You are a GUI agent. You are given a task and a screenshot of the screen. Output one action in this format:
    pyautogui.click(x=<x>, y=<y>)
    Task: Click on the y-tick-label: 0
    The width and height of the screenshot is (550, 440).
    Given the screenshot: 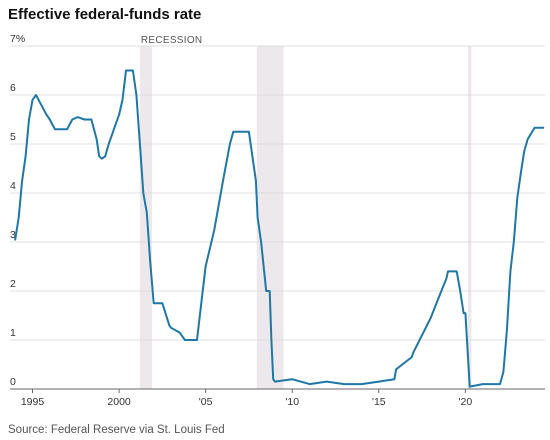 What is the action you would take?
    pyautogui.click(x=13, y=382)
    